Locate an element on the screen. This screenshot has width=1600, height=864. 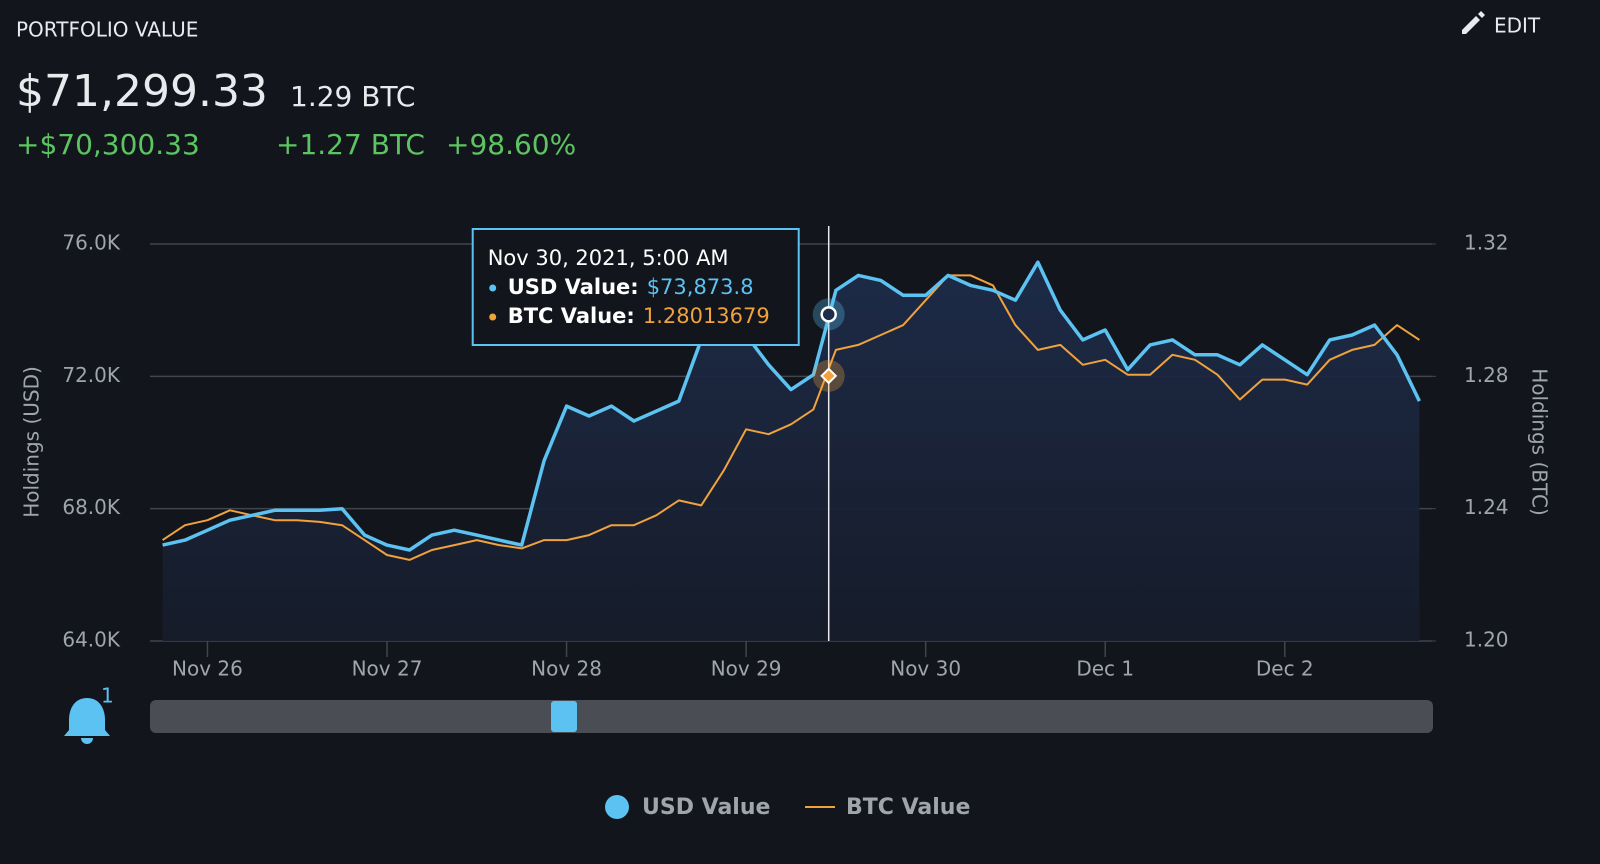
tooltip-label: USD Value: is located at coordinates (573, 287).